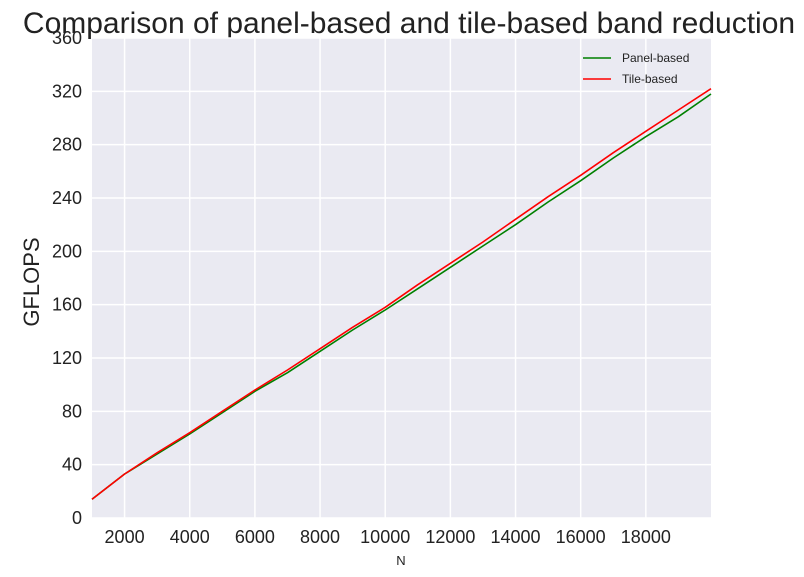 The height and width of the screenshot is (577, 804). What do you see at coordinates (400, 560) in the screenshot?
I see `x-axis-label: N` at bounding box center [400, 560].